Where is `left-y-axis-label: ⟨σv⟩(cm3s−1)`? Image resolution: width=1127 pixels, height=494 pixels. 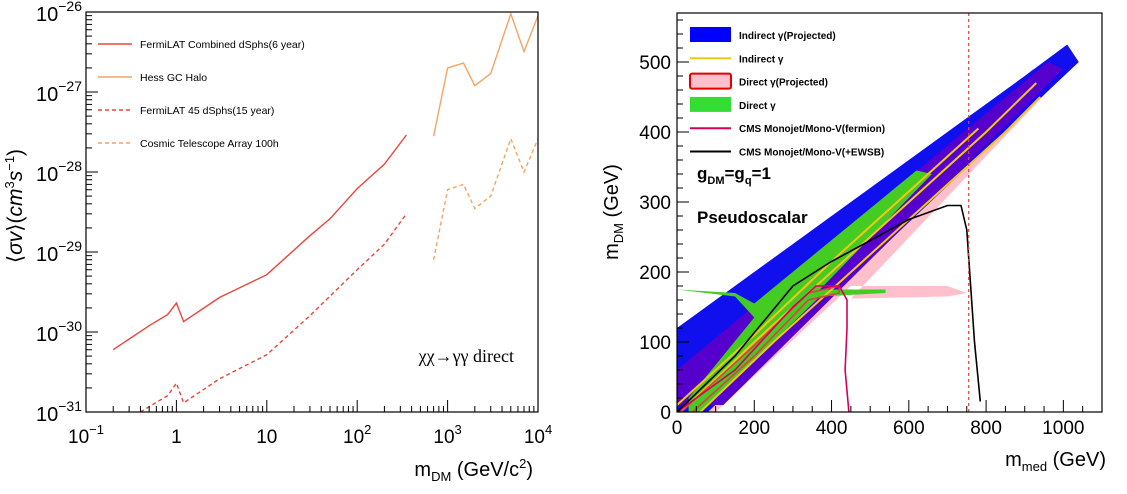 left-y-axis-label: ⟨σv⟩(cm3s−1) is located at coordinates (14, 206).